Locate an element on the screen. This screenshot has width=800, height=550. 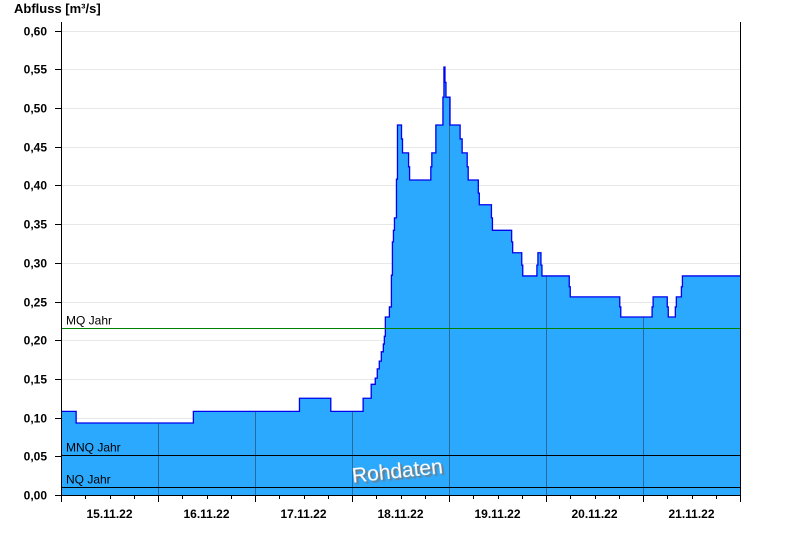
x-tick-label: 17.11.22 is located at coordinates (303, 514).